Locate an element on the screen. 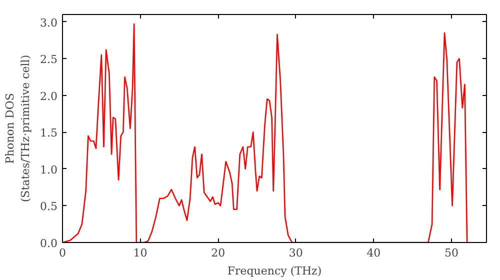 The image size is (500, 280). x-tick-label: 30 is located at coordinates (295, 253).